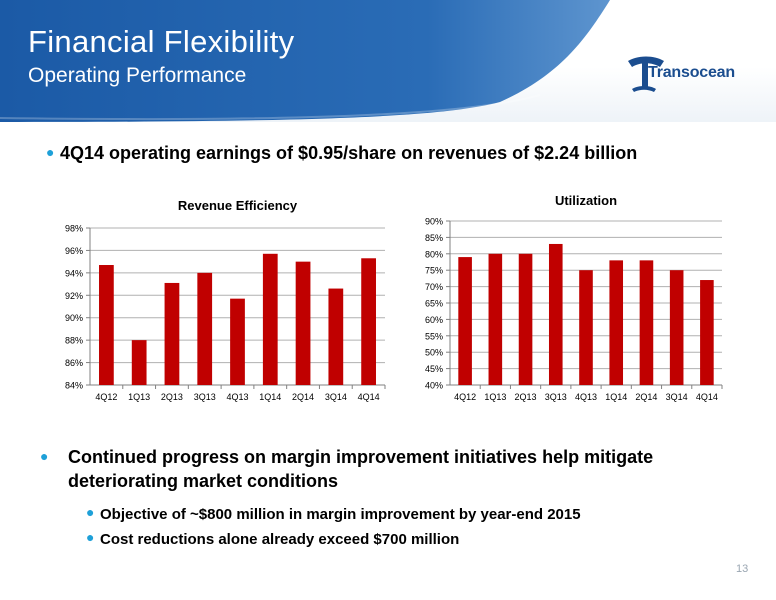  I want to click on y-tick-label: 96%, so click(74, 251).